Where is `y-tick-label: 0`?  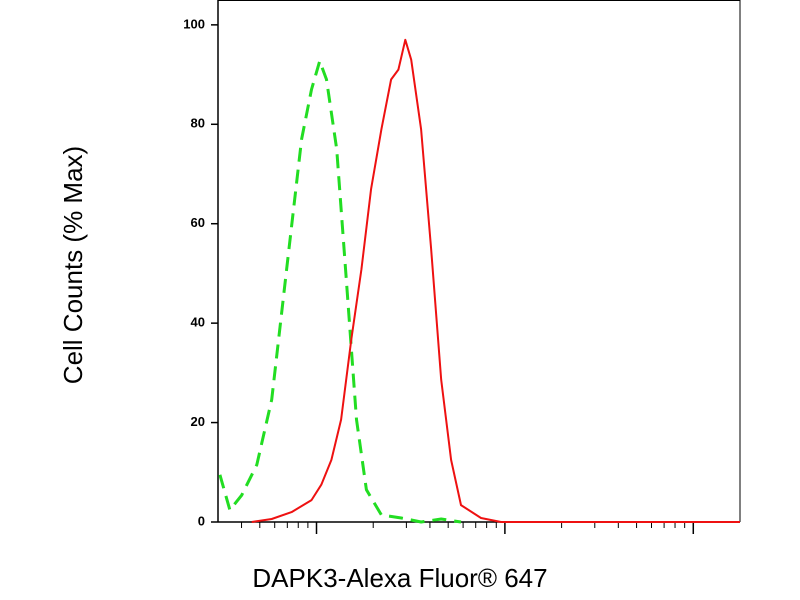
y-tick-label: 0 is located at coordinates (201, 520).